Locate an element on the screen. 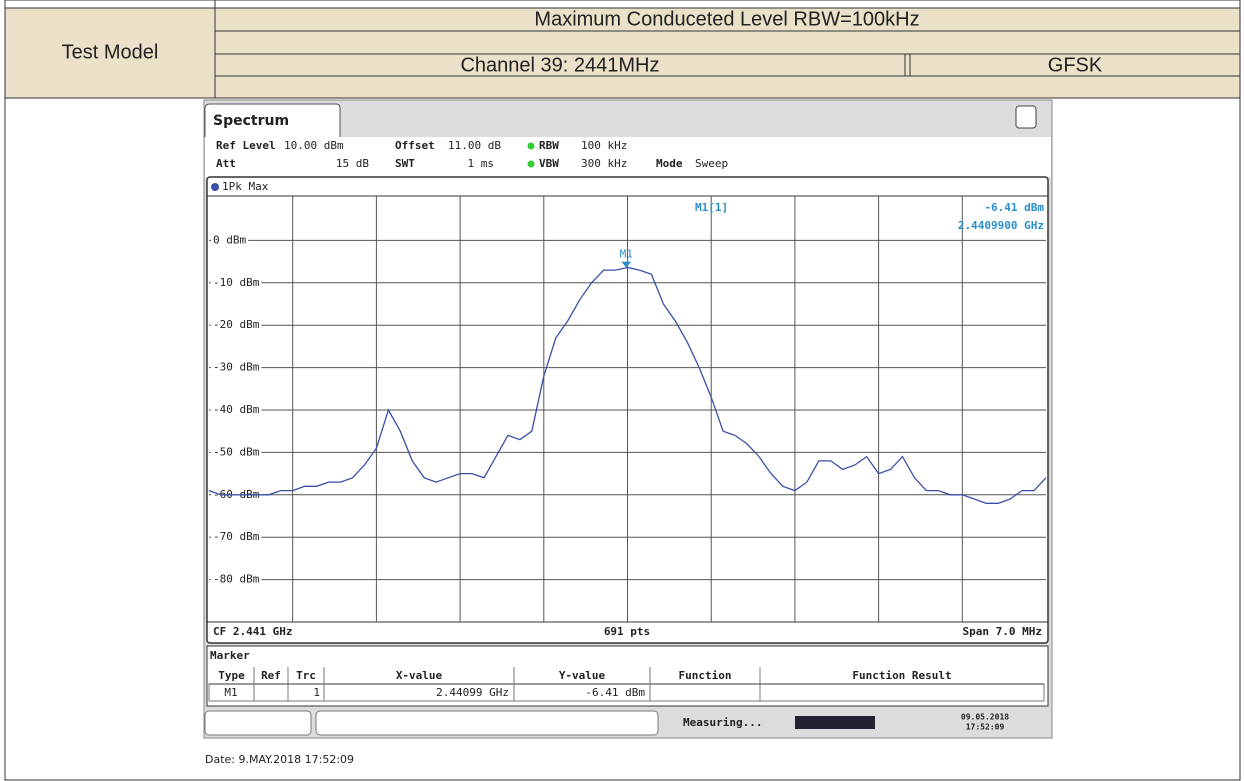  table-header: Ref is located at coordinates (271, 675).